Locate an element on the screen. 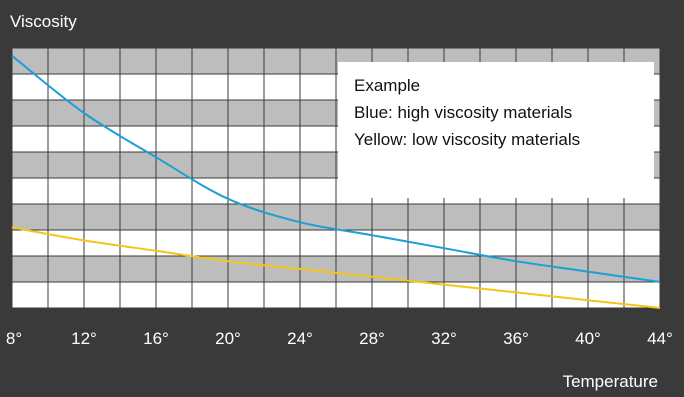 The width and height of the screenshot is (684, 397). annotation-title: Example is located at coordinates (387, 85).